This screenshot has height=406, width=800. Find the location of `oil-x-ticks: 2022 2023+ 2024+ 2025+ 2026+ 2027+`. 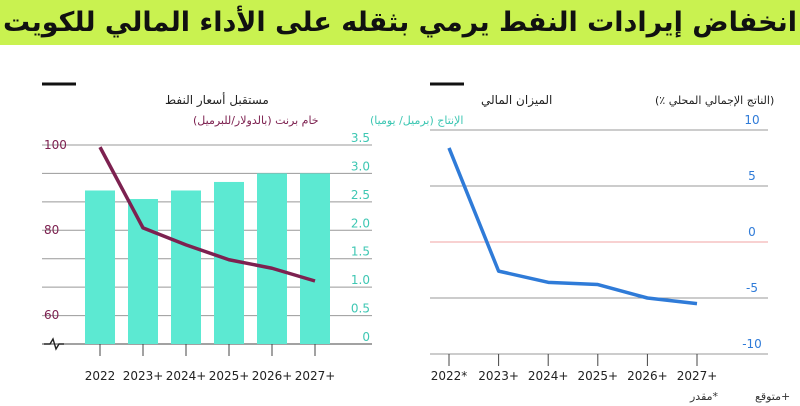

oil-x-ticks: 2022 2023+ 2024+ 2025+ 2026+ 2027+ is located at coordinates (210, 363).